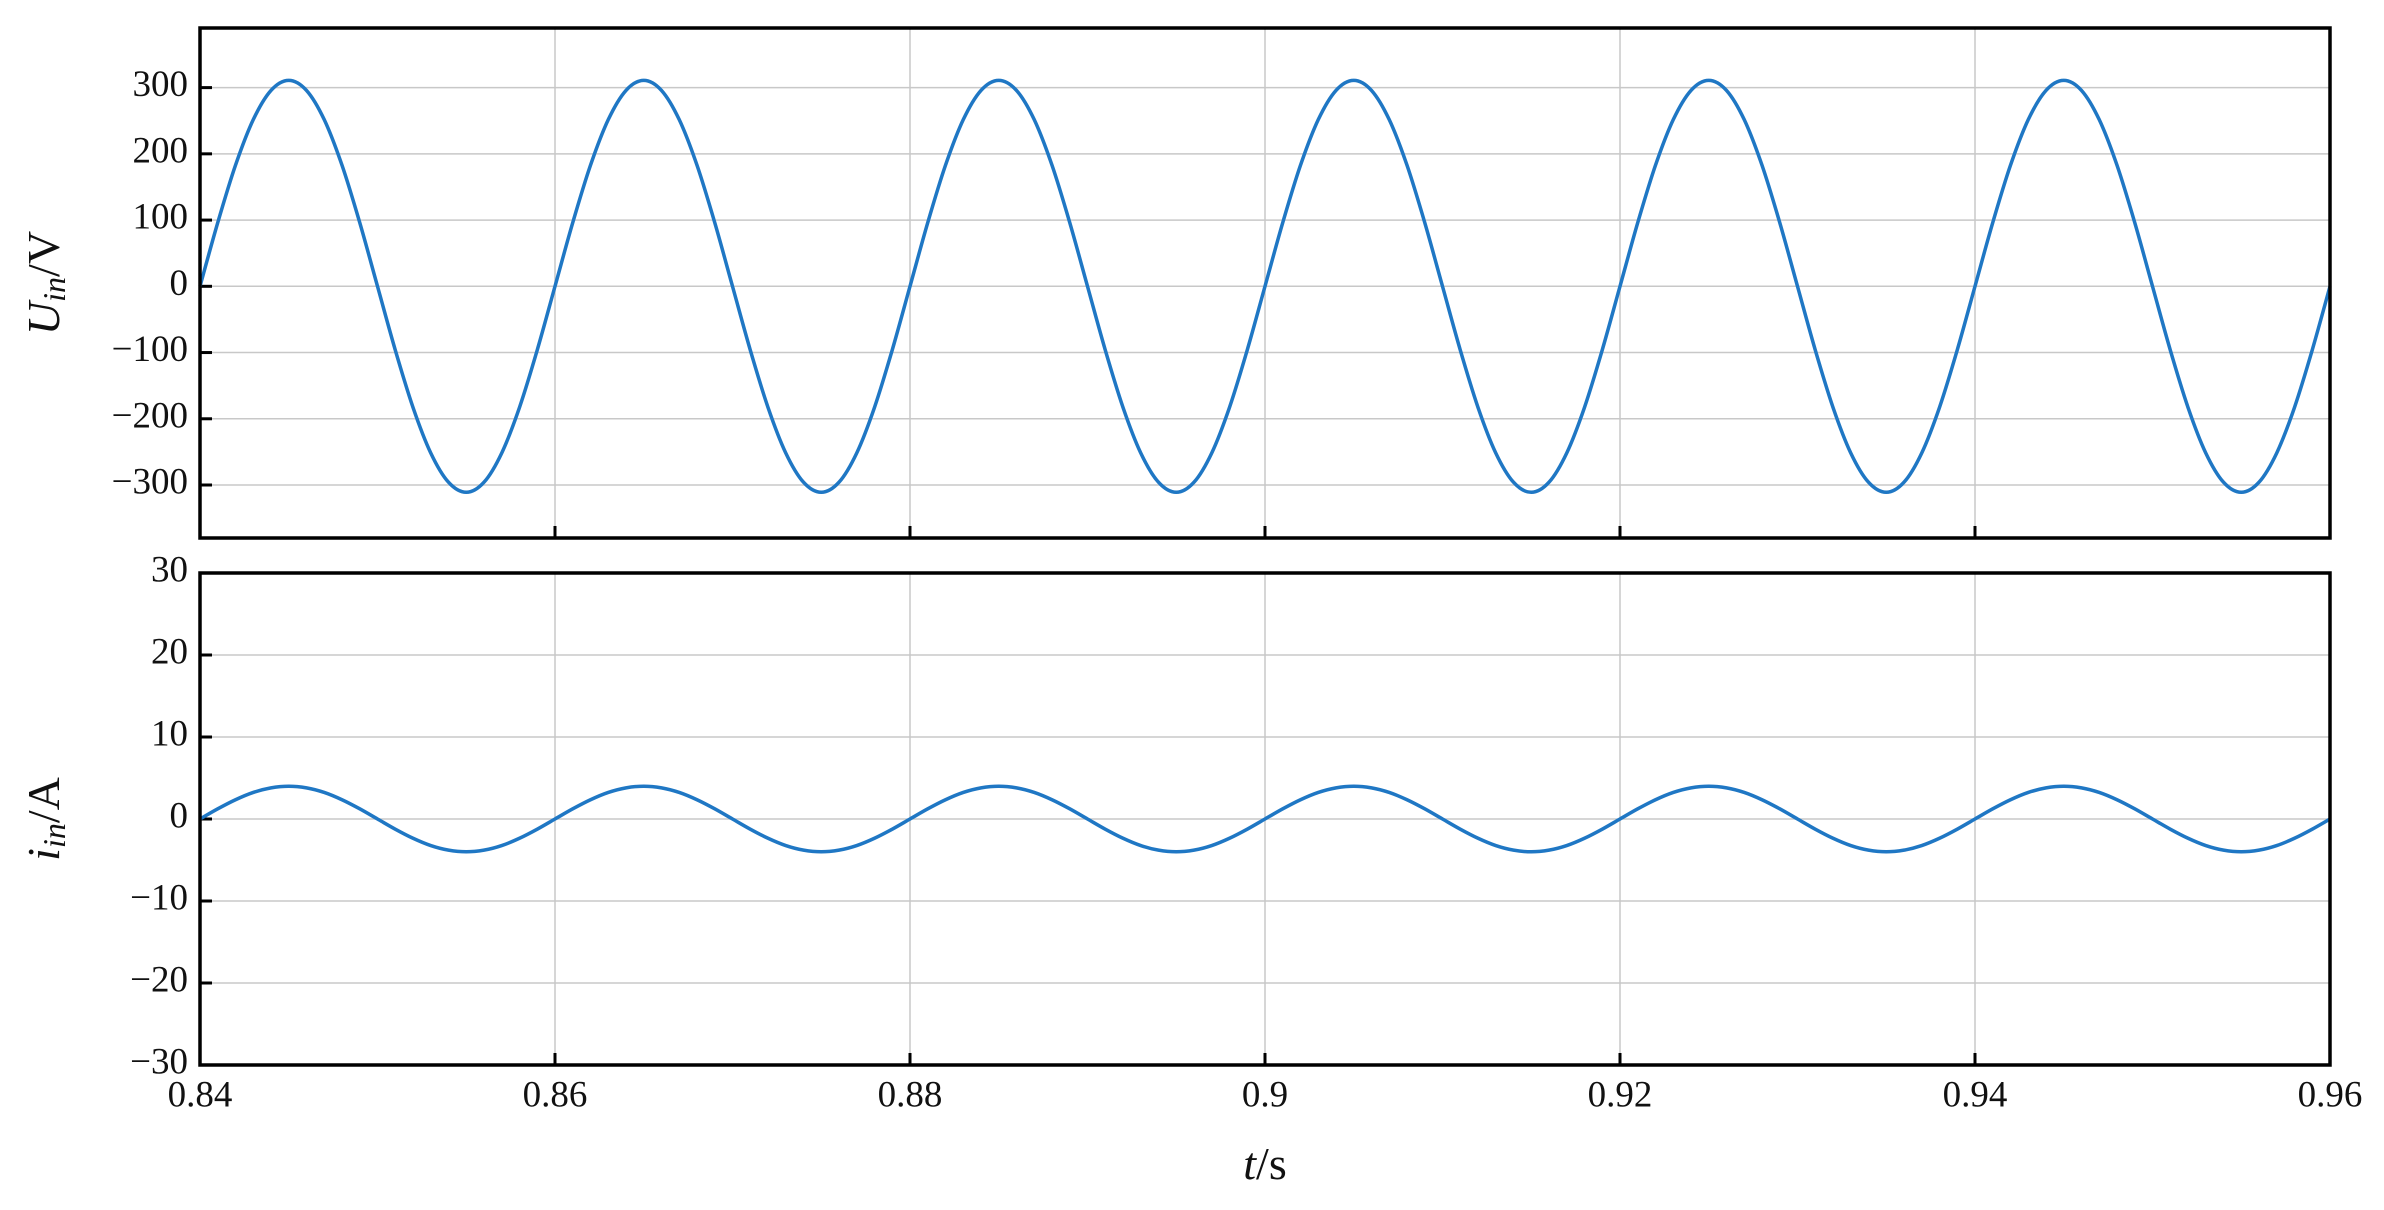  Describe the element at coordinates (43, 254) in the screenshot. I see `y-label-unit: /V` at that location.